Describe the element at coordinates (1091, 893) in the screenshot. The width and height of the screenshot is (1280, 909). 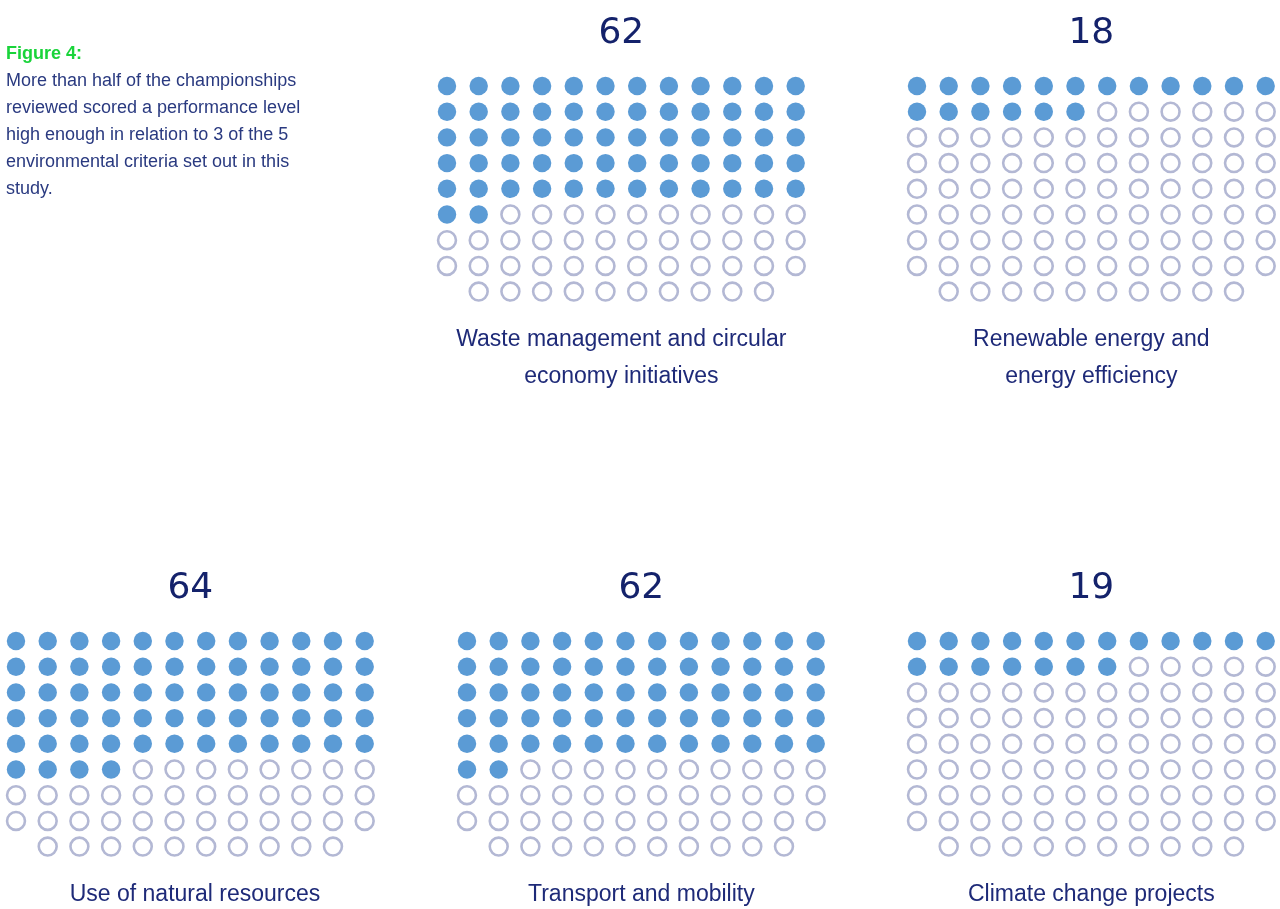
I see `text: Climate change projects` at that location.